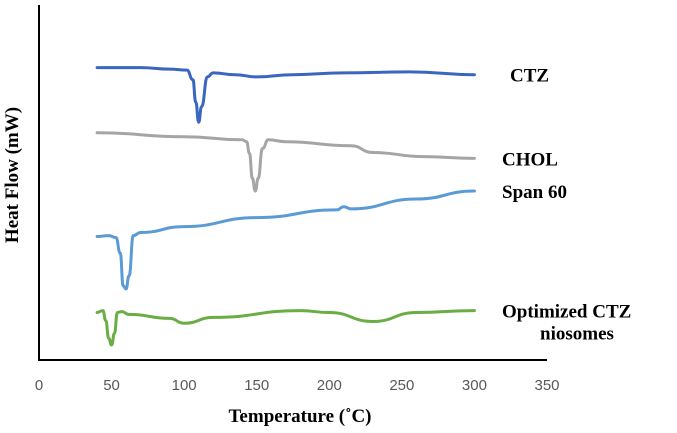 The image size is (677, 433). What do you see at coordinates (566, 312) in the screenshot?
I see `series-label-line: Optimized CTZ` at bounding box center [566, 312].